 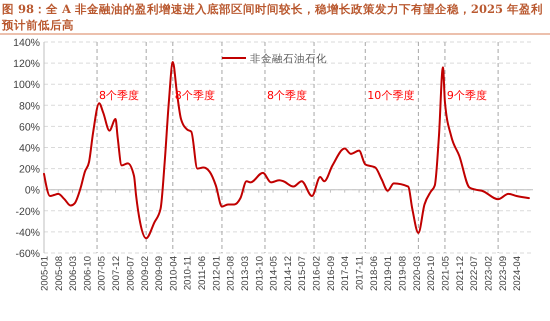 What do you see at coordinates (29, 106) in the screenshot?
I see `y-tick-label: 80%` at bounding box center [29, 106].